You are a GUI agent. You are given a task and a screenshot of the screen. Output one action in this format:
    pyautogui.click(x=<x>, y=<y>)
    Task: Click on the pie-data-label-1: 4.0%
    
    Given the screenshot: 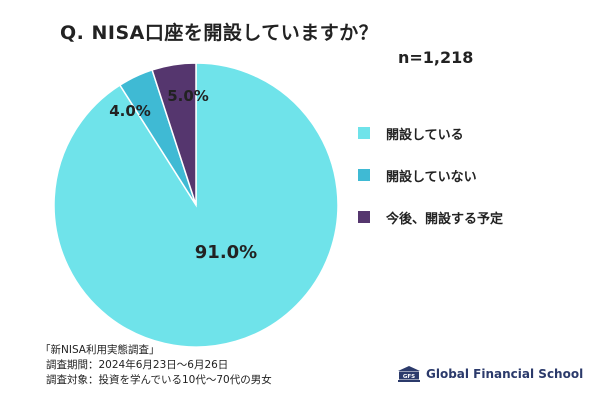 What is the action you would take?
    pyautogui.click(x=130, y=111)
    